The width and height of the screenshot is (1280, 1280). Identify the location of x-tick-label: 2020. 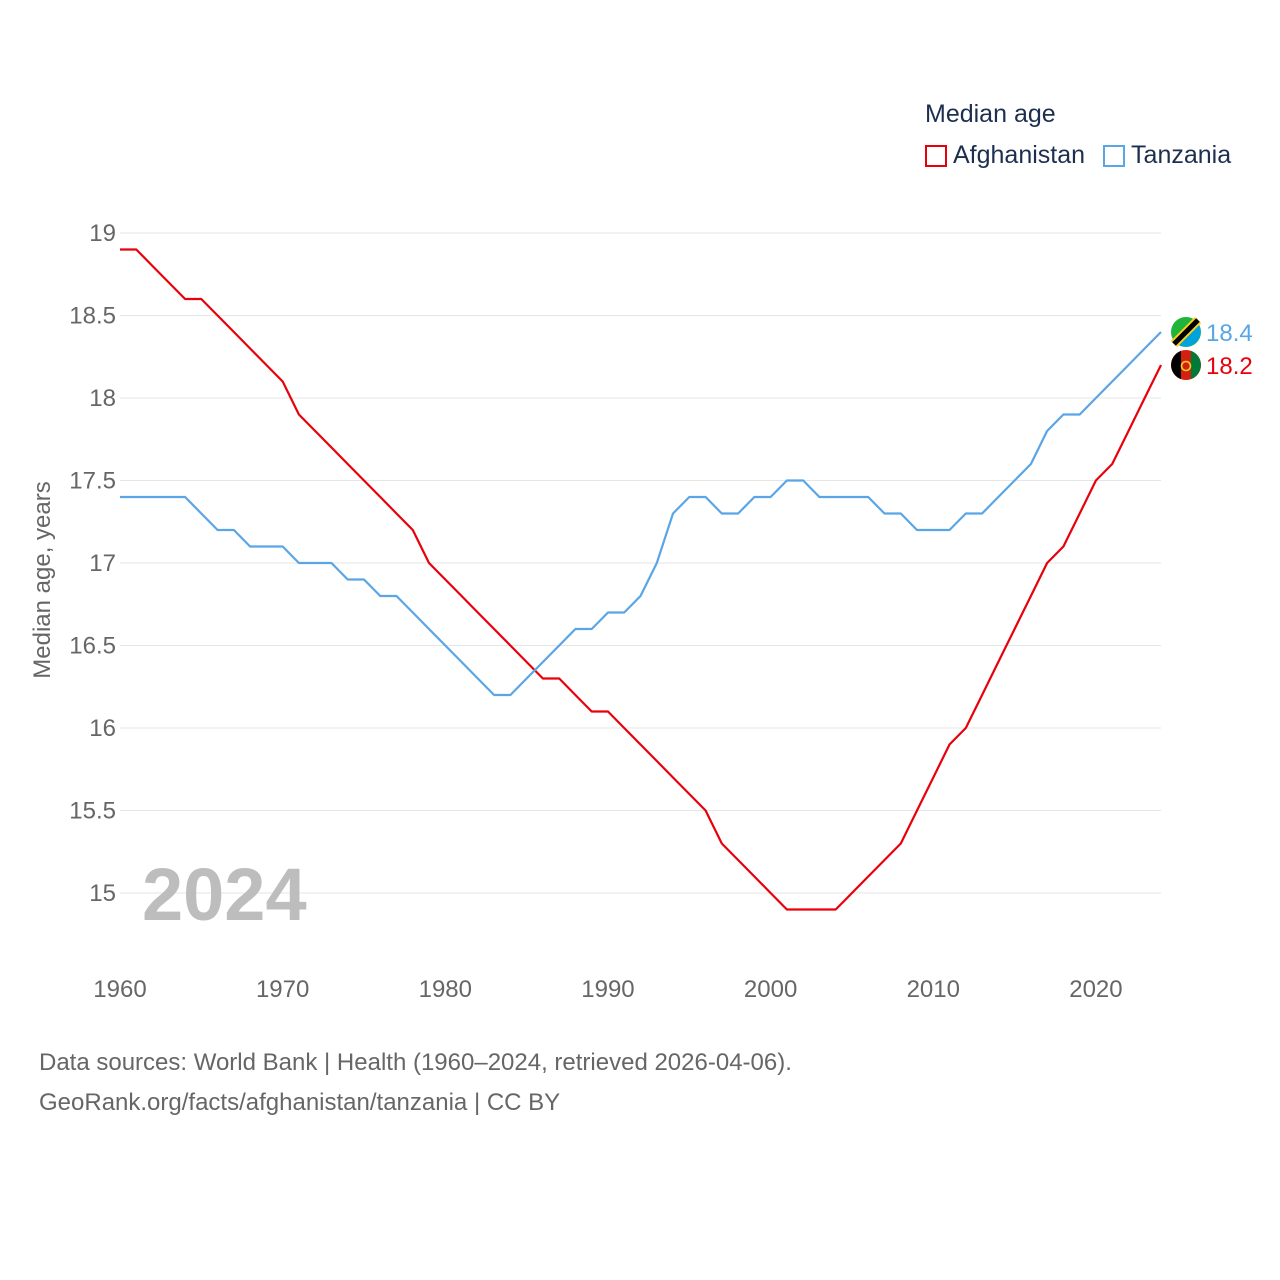
(1095, 989).